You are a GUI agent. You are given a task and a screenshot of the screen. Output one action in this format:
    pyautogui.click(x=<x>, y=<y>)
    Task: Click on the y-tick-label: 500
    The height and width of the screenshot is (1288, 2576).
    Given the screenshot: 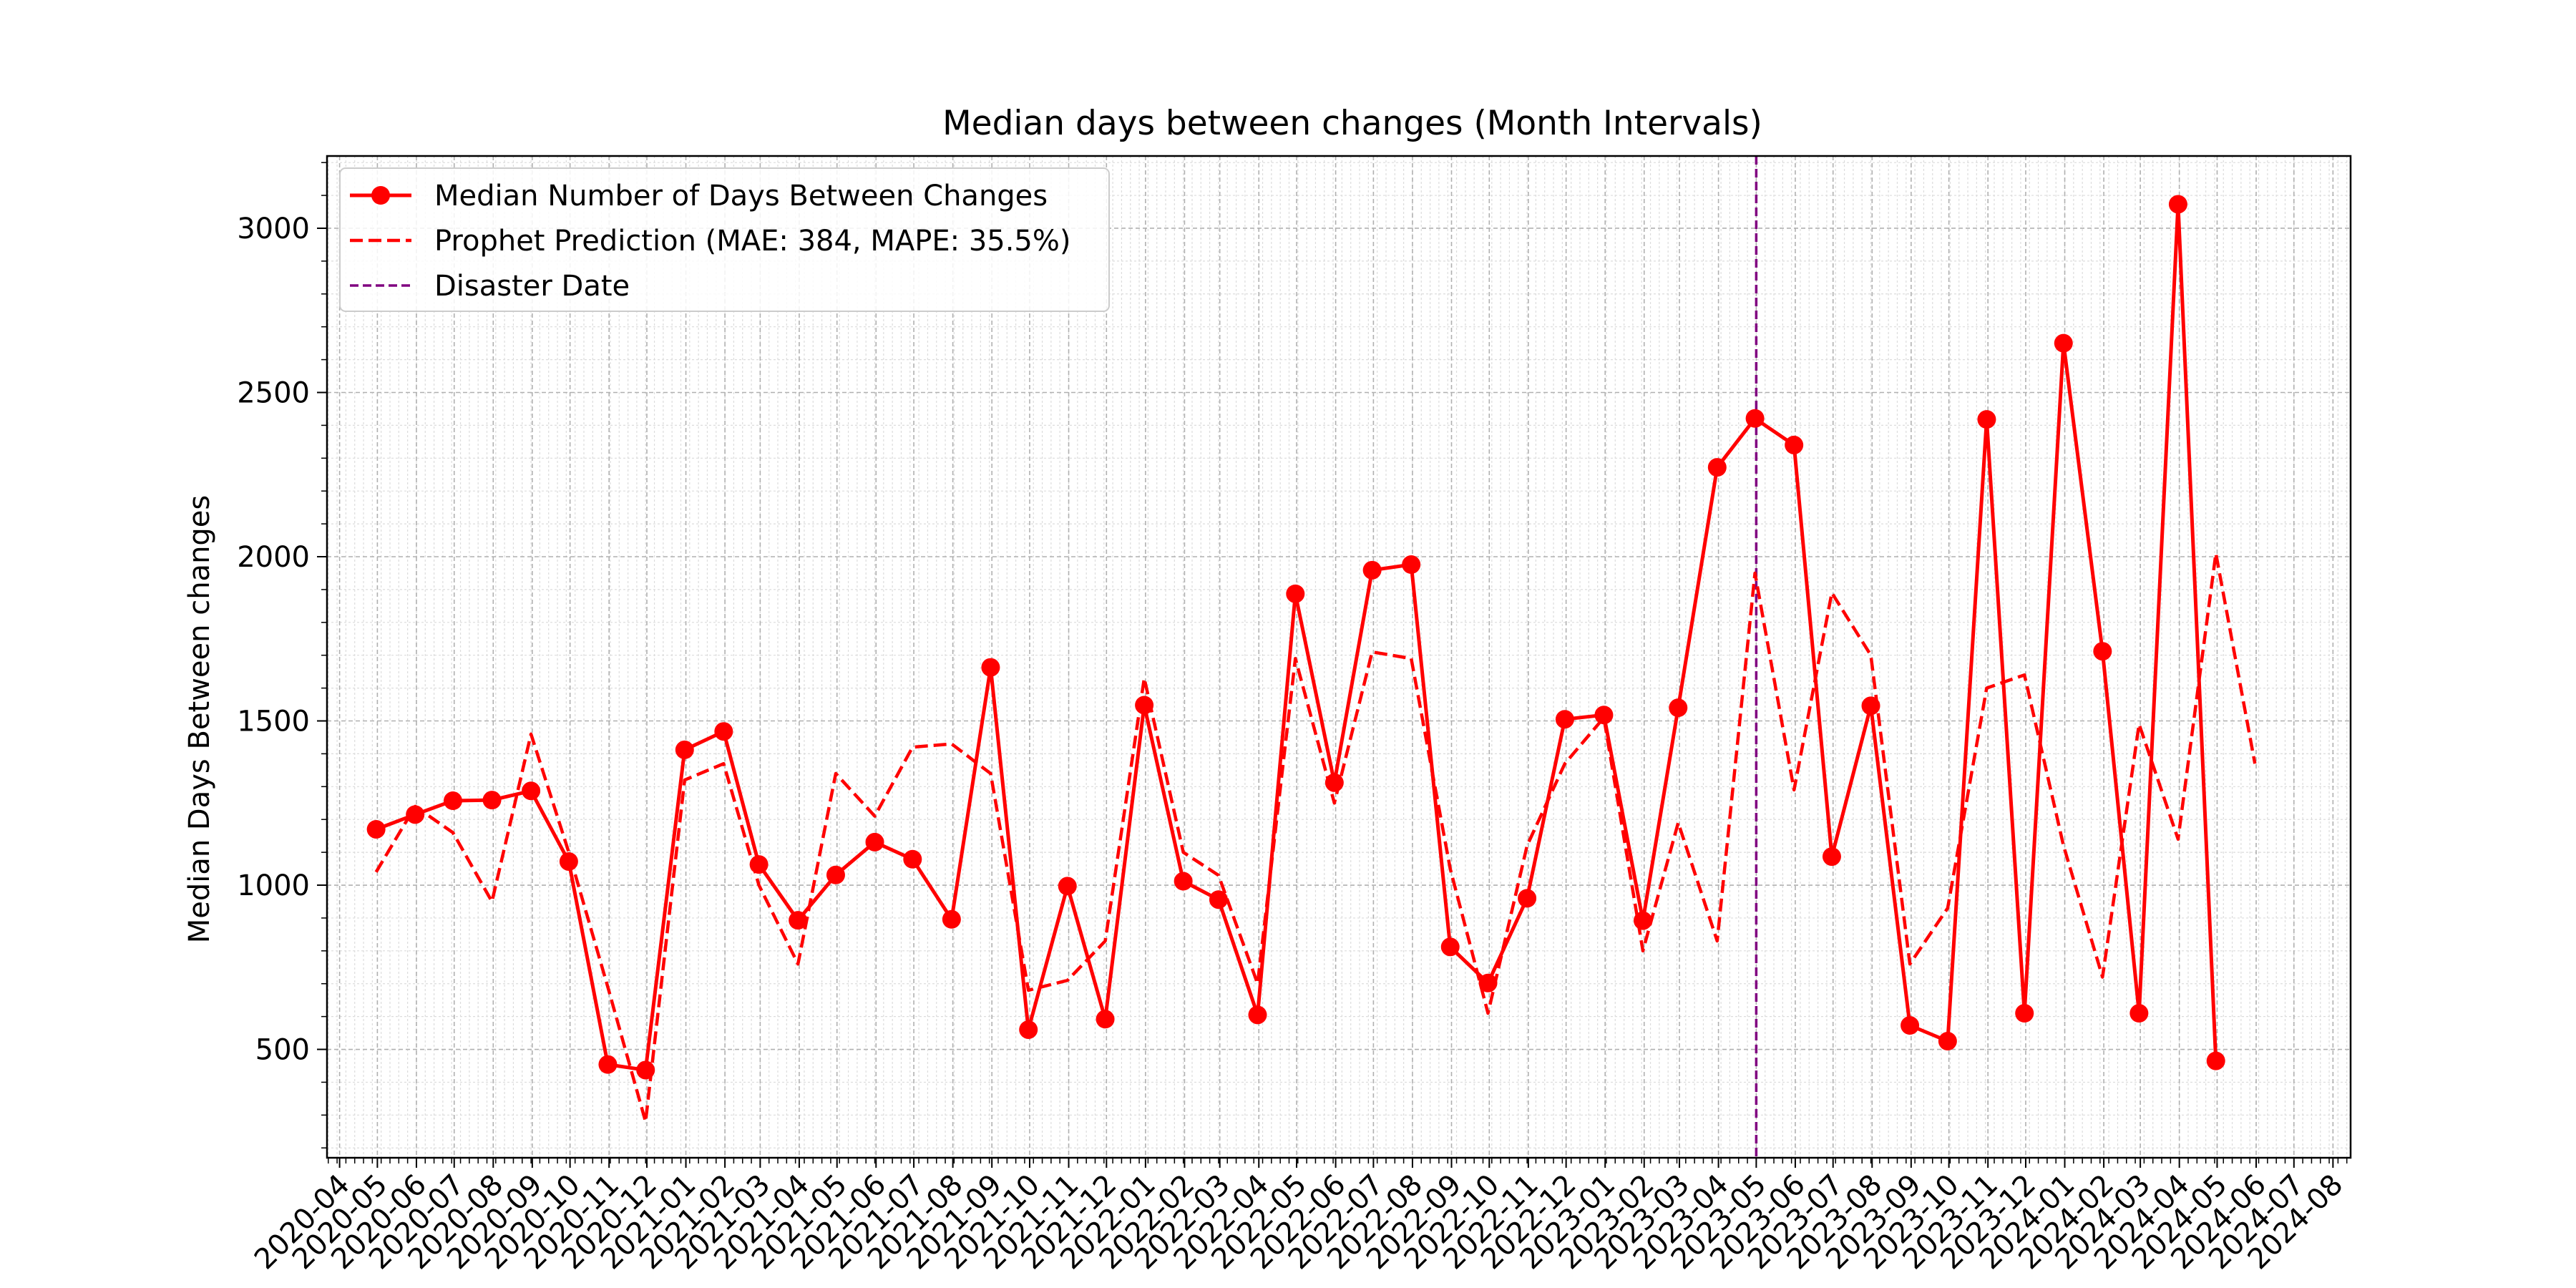 What is the action you would take?
    pyautogui.click(x=282, y=1050)
    